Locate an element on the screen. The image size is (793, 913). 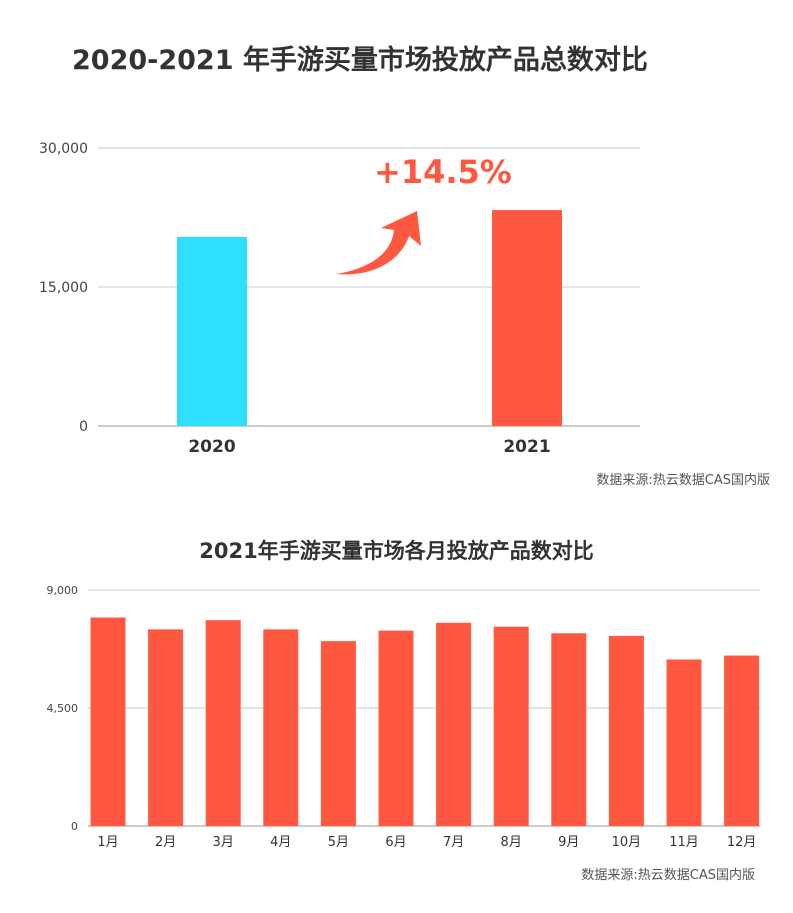
chart2-bar-6月 is located at coordinates (396, 728).